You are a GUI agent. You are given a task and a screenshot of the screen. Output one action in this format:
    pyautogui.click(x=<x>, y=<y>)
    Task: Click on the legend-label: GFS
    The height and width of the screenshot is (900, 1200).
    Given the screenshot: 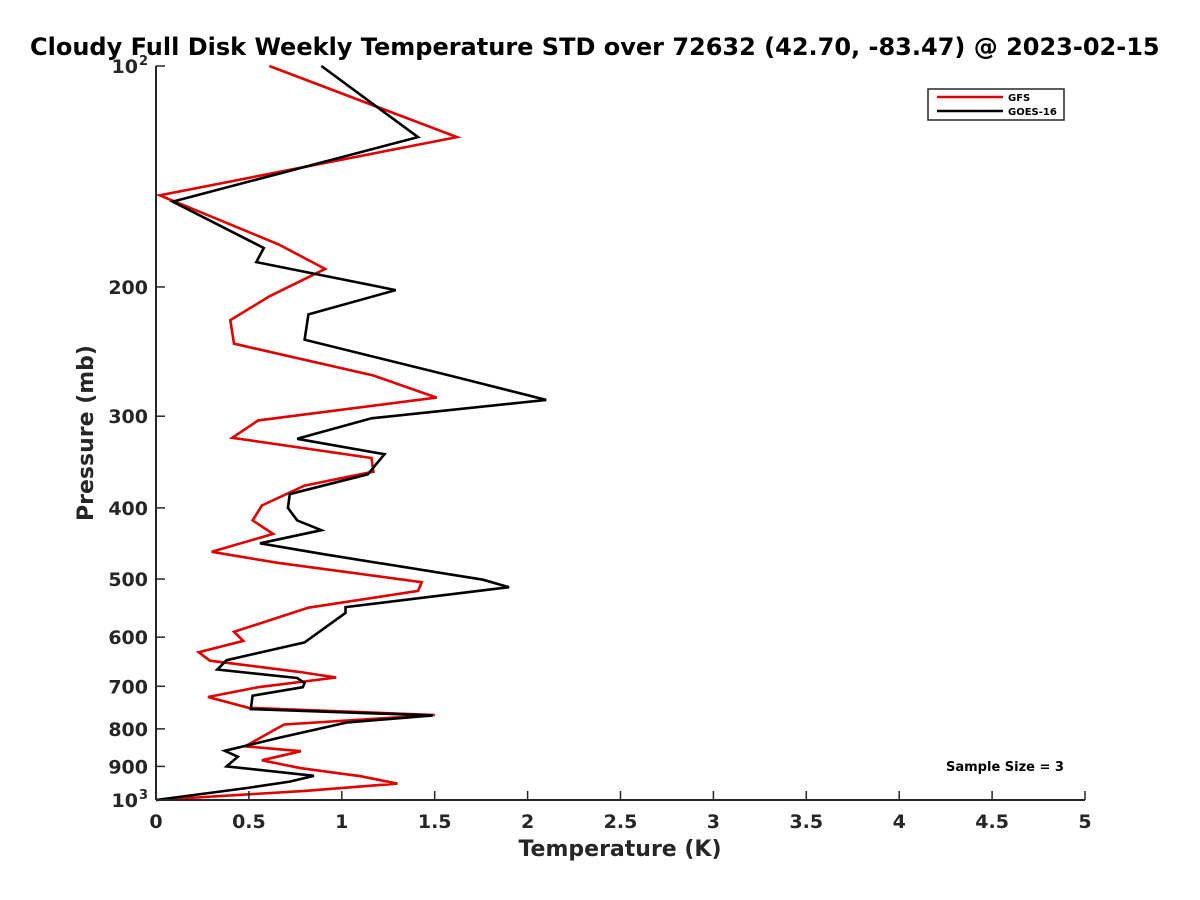 What is the action you would take?
    pyautogui.click(x=1019, y=98)
    